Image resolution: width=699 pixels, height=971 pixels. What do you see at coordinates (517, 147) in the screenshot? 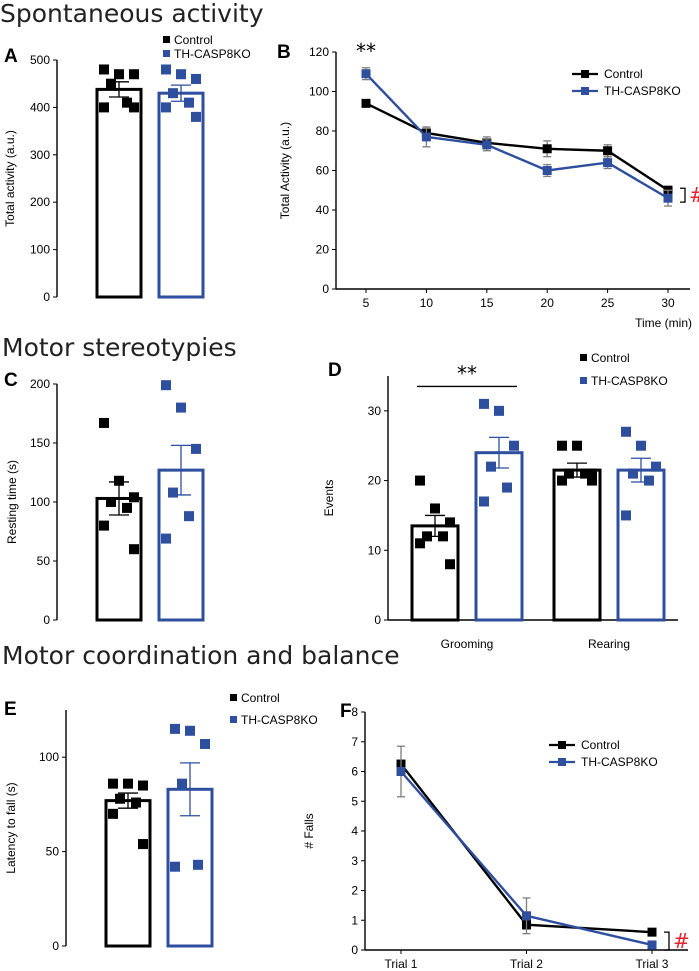
I see `series-line` at bounding box center [517, 147].